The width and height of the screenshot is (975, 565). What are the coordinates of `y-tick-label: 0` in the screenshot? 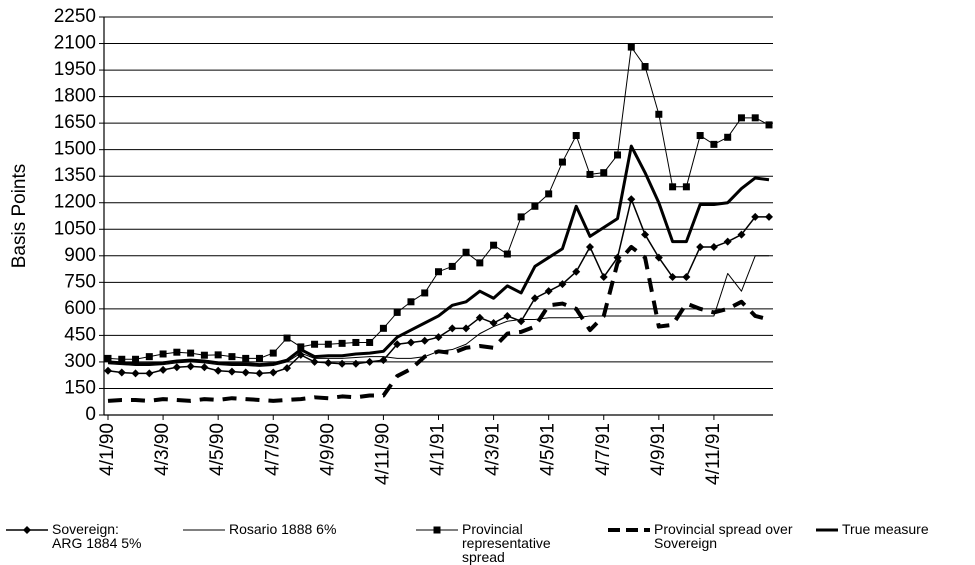 It's located at (90, 414).